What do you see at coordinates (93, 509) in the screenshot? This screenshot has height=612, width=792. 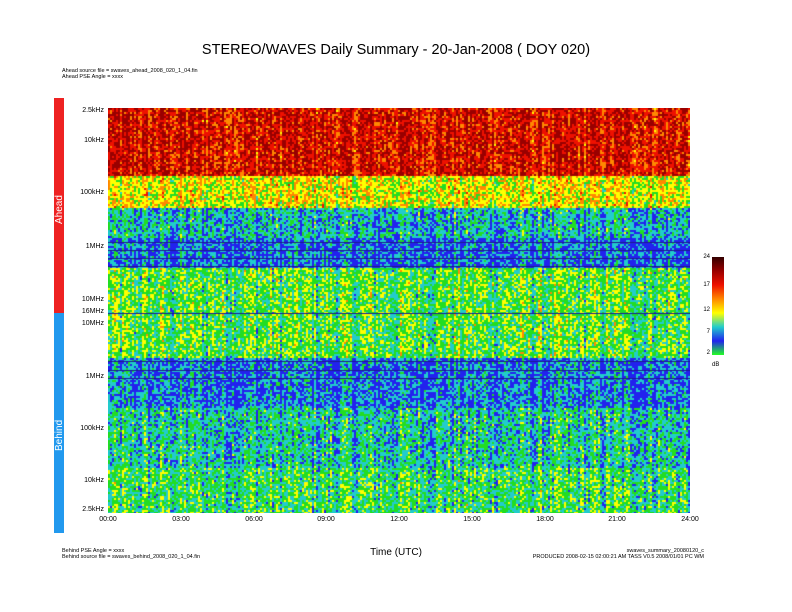 I see `y-tick-behind-2.5khz: 2.5kHz` at bounding box center [93, 509].